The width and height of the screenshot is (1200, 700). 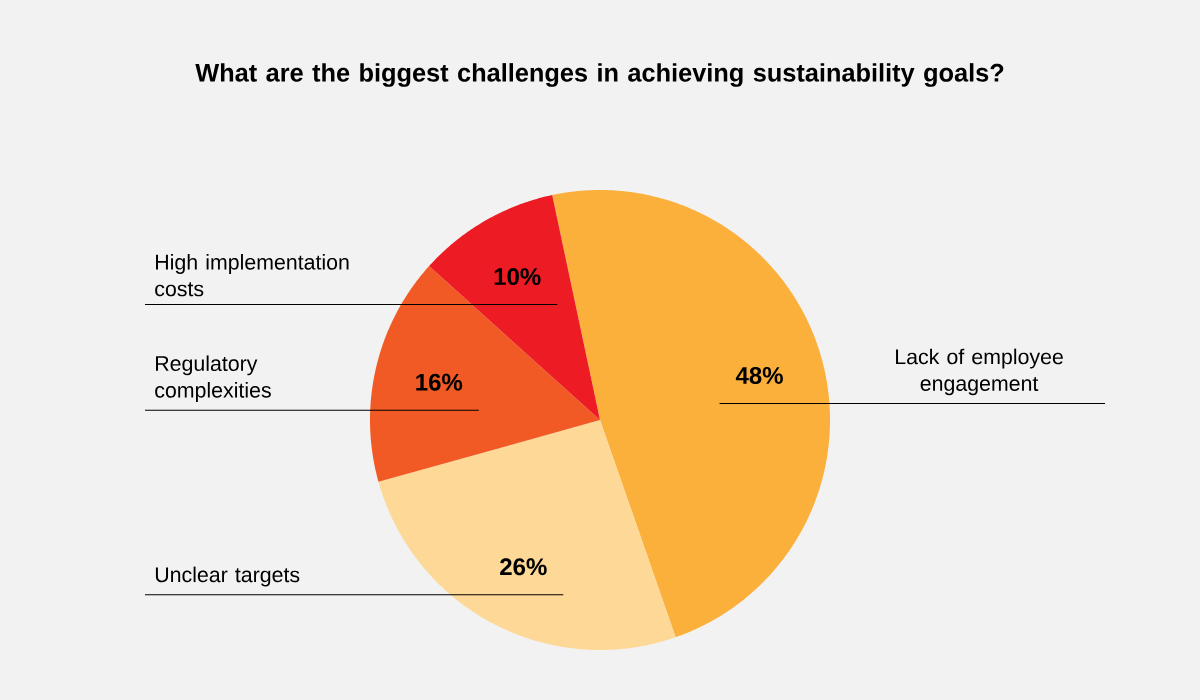 What do you see at coordinates (227, 576) in the screenshot?
I see `slice-label: Unclear targets` at bounding box center [227, 576].